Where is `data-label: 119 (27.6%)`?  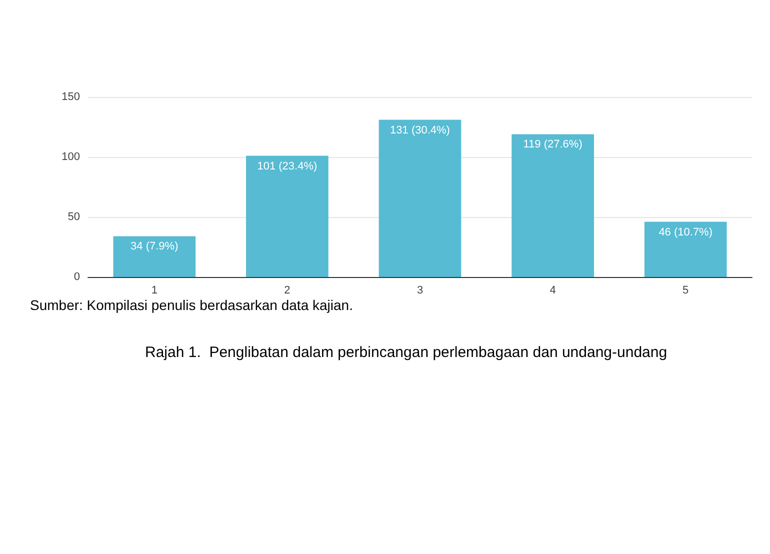 data-label: 119 (27.6%) is located at coordinates (552, 144).